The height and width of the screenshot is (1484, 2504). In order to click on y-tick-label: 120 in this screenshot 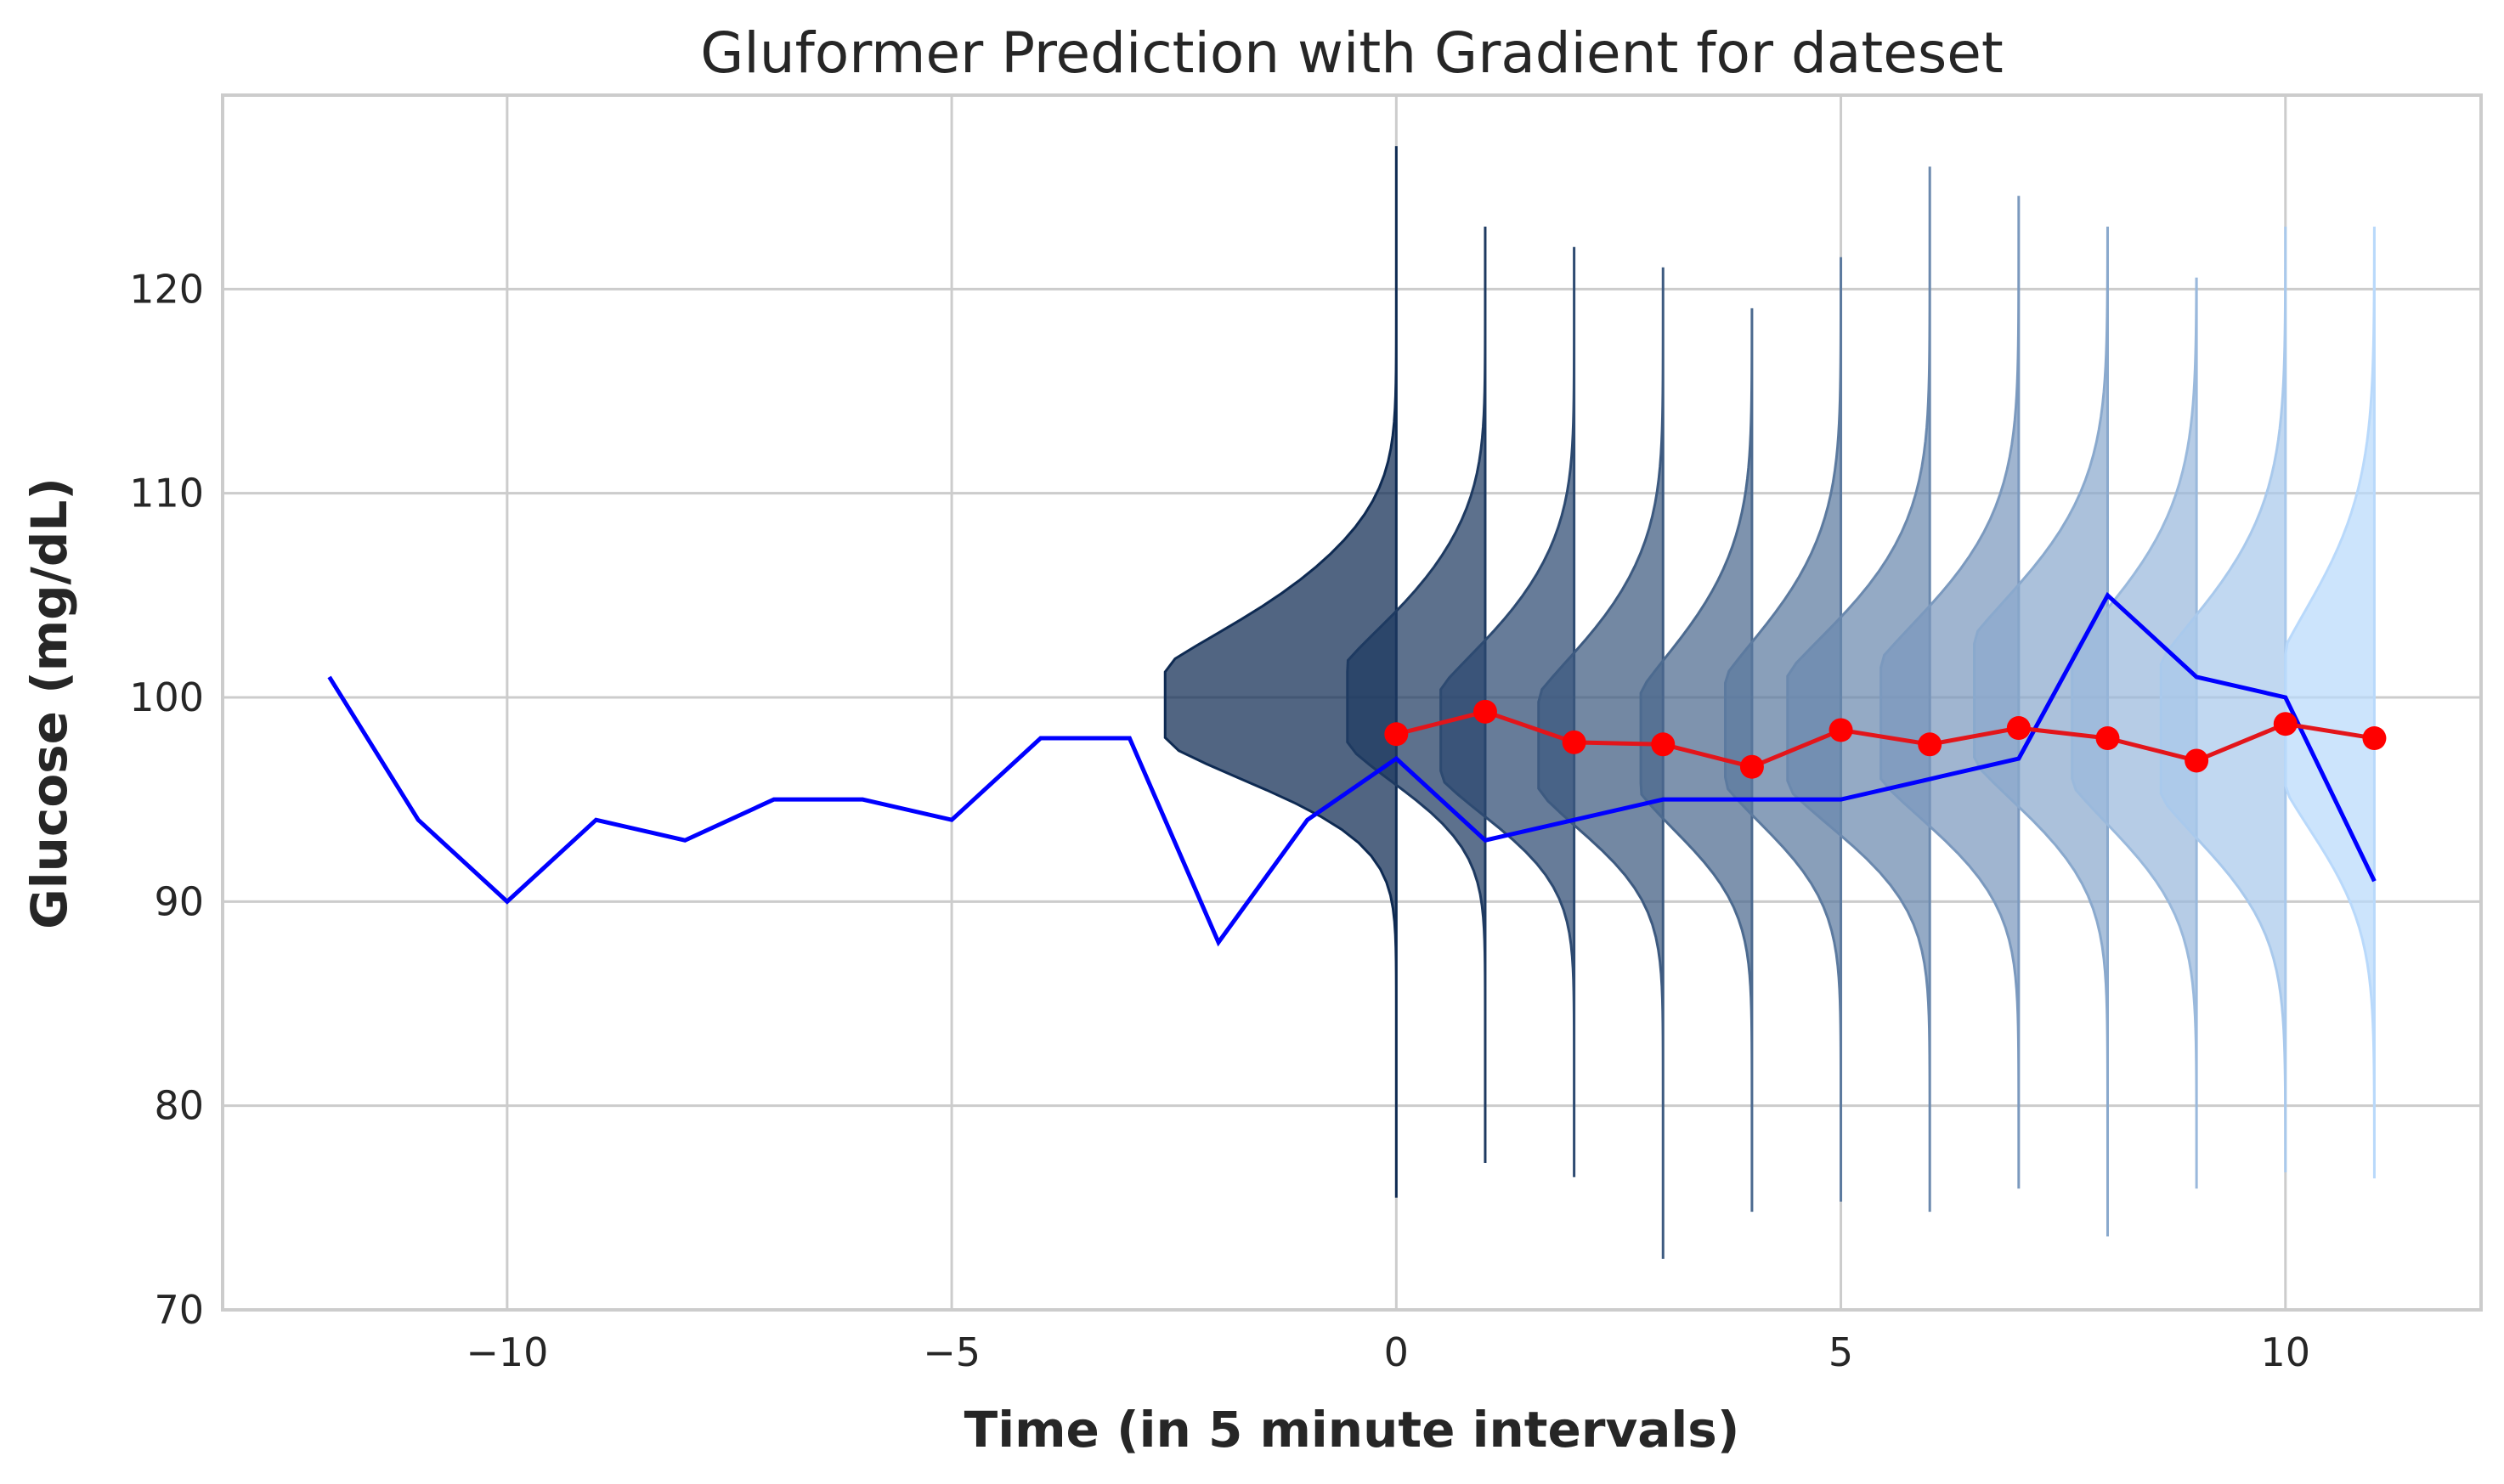, I will do `click(166, 289)`.